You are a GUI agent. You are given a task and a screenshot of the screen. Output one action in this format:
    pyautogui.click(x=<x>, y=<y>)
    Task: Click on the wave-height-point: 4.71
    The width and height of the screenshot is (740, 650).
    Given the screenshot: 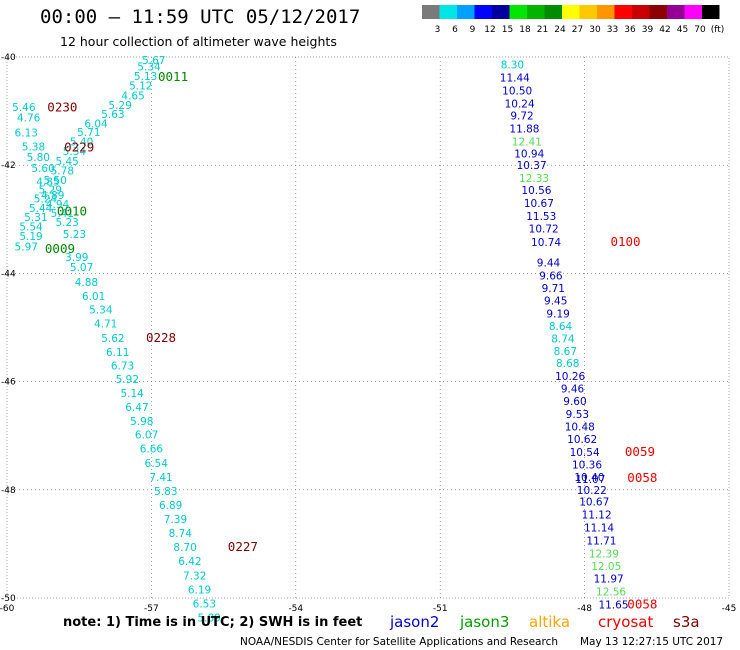 What is the action you would take?
    pyautogui.click(x=105, y=325)
    